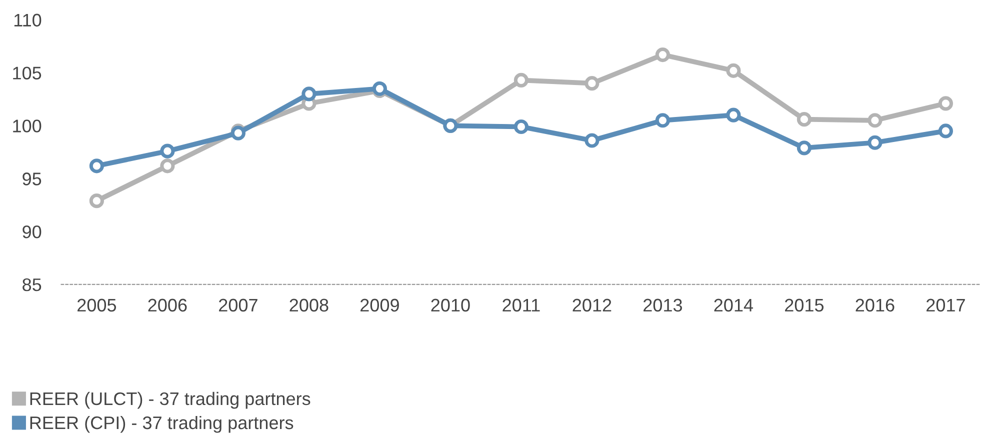  Describe the element at coordinates (663, 305) in the screenshot. I see `x-tick-label: 2013` at that location.